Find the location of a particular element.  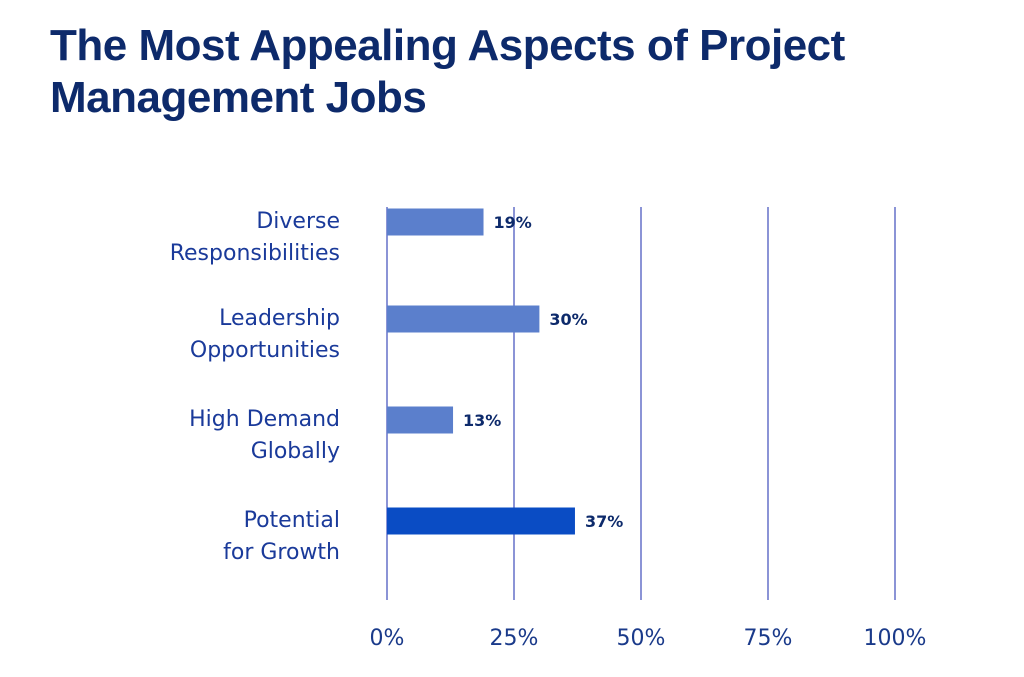

x-tick-label: 50% is located at coordinates (641, 638).